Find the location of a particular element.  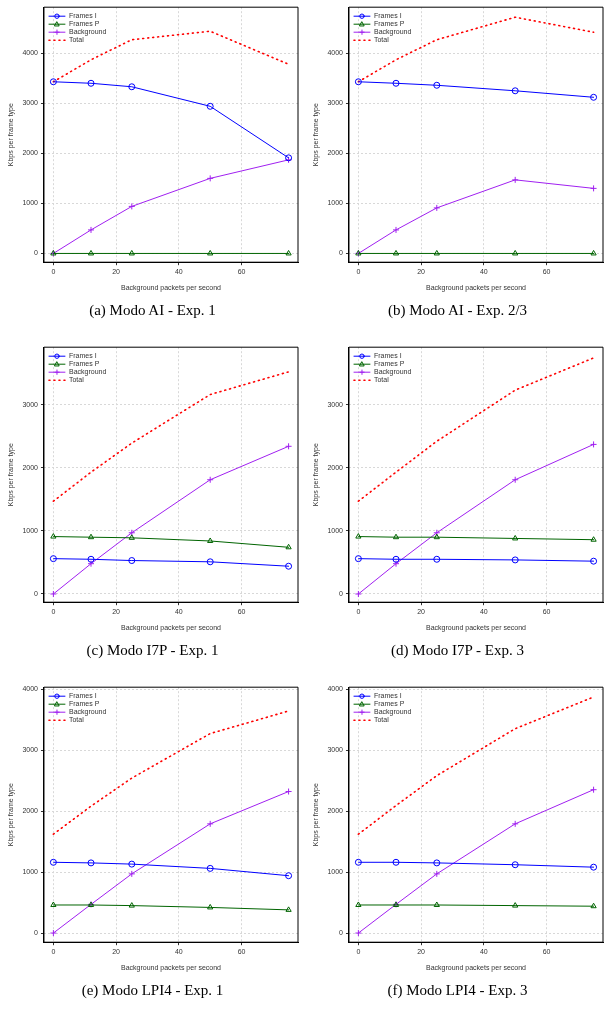

text: (c) Modo I7P - Exp. 1 is located at coordinates (152, 650).